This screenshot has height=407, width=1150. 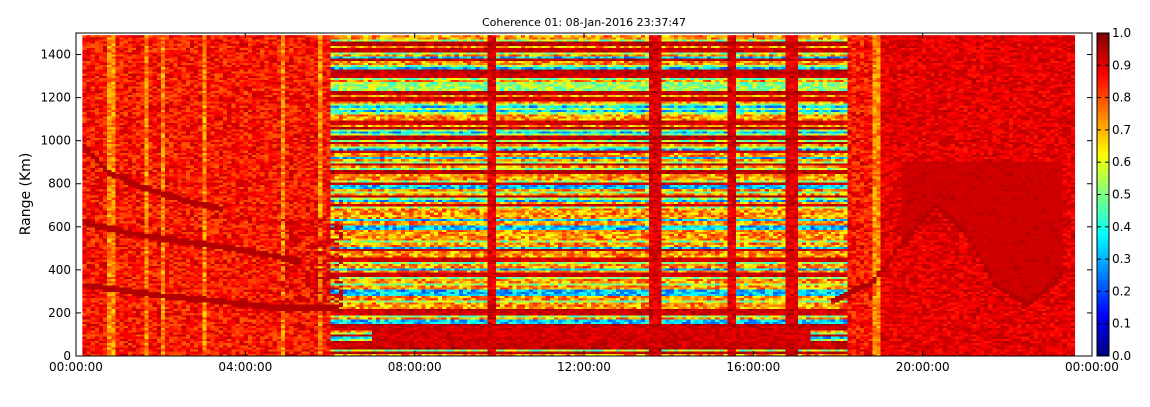 What do you see at coordinates (1121, 324) in the screenshot?
I see `colorbar-tick-label: 0.1` at bounding box center [1121, 324].